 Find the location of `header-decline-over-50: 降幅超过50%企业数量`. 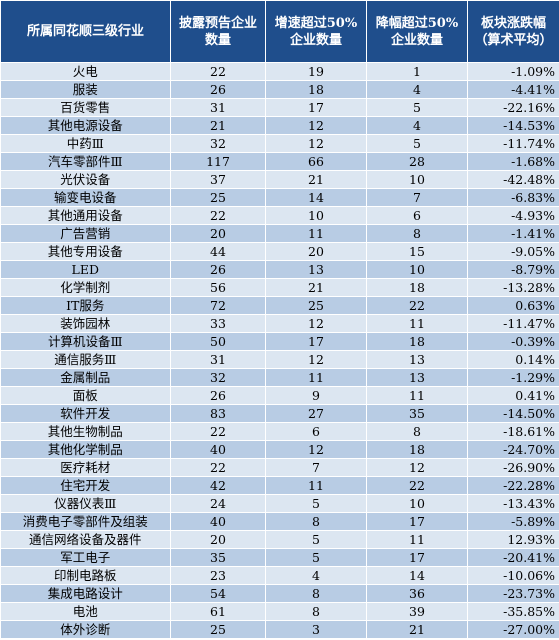

header-decline-over-50: 降幅超过50%企业数量 is located at coordinates (417, 31).